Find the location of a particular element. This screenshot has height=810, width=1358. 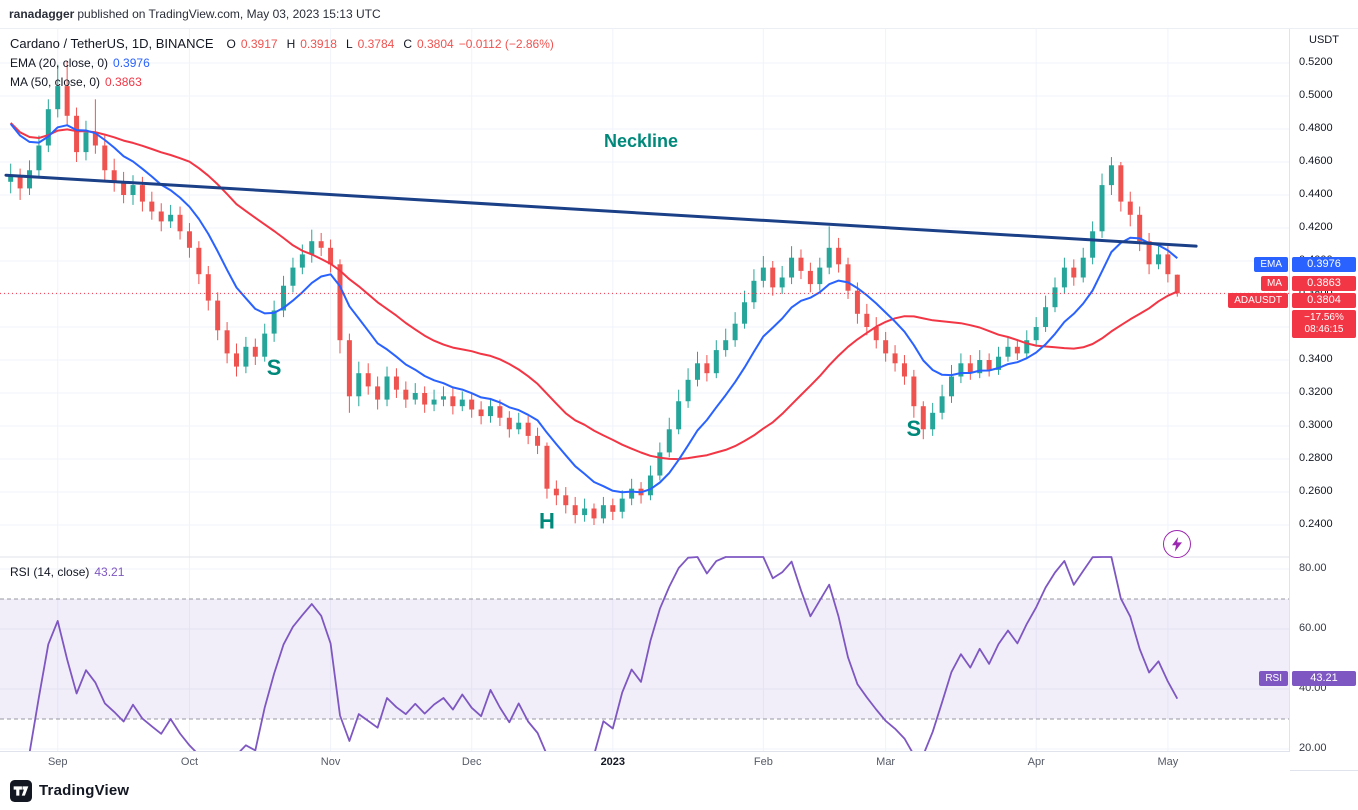

tradingview-logo-icon is located at coordinates (21, 790).